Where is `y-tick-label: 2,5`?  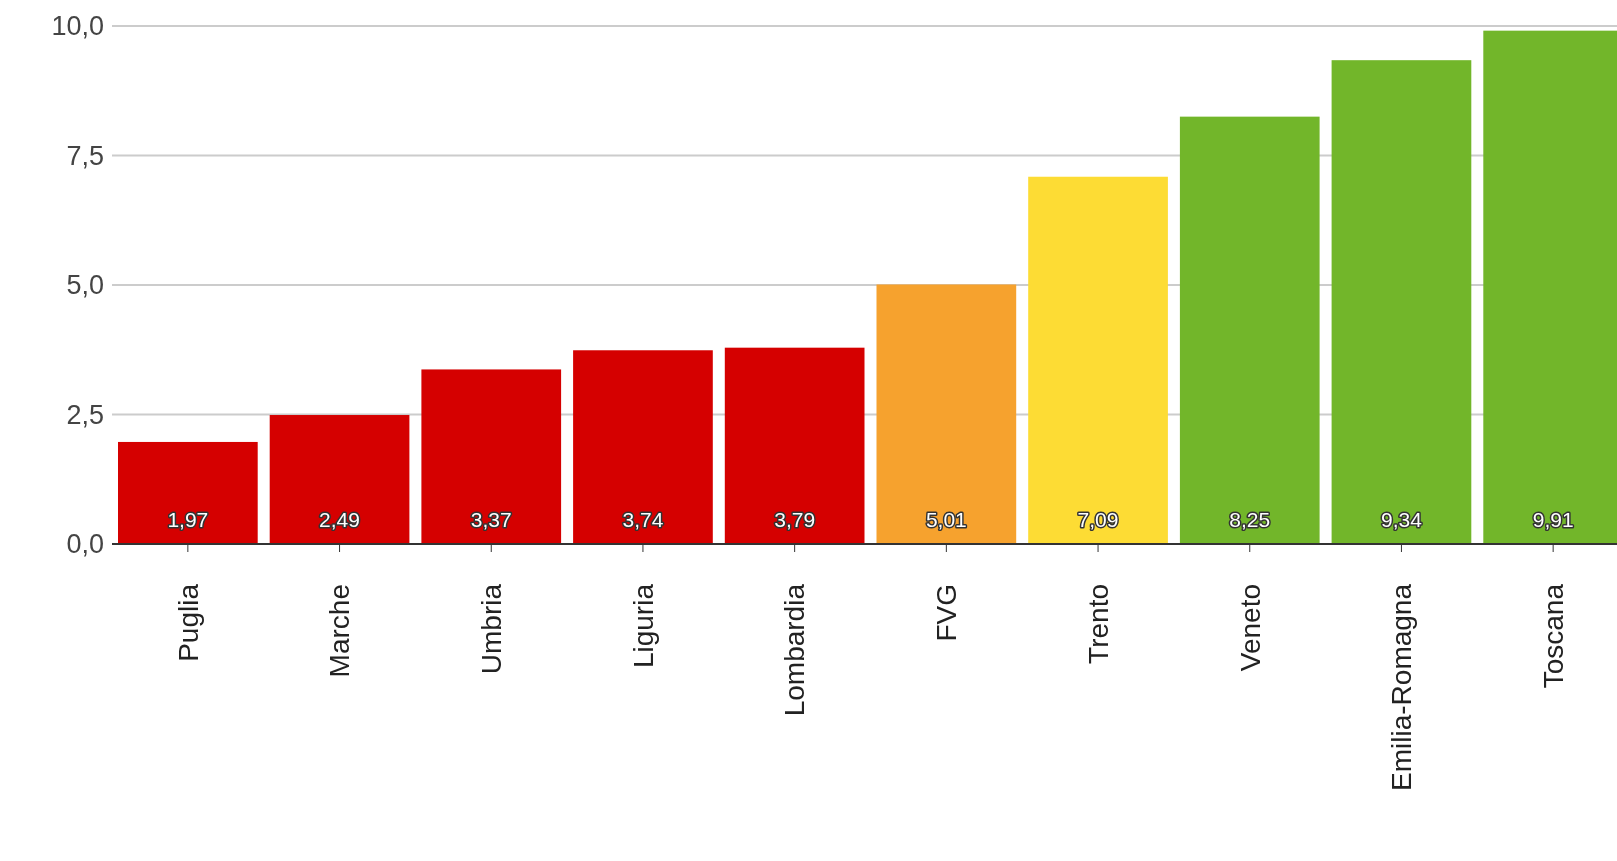 y-tick-label: 2,5 is located at coordinates (85, 414).